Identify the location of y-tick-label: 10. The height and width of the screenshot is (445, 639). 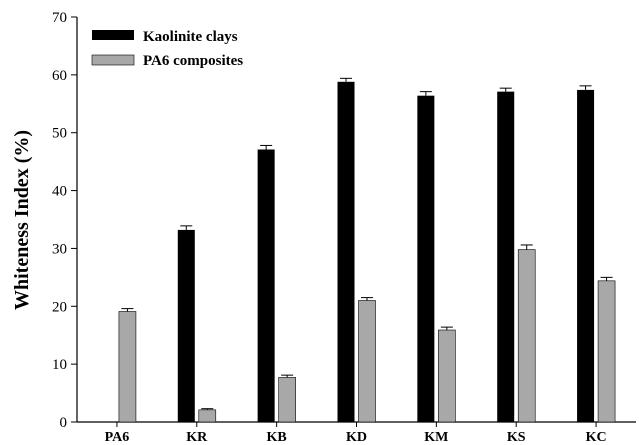
(59, 365).